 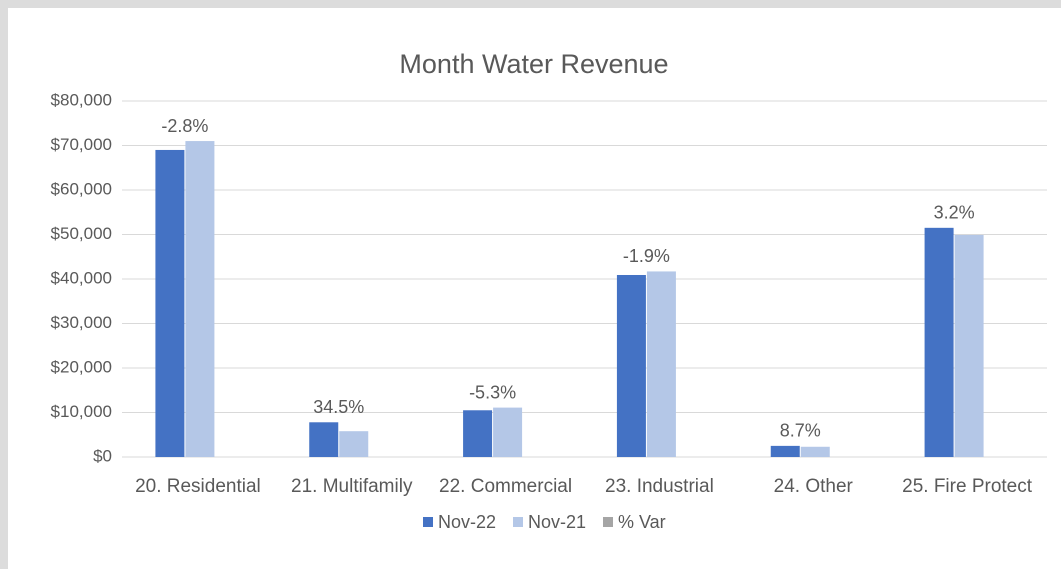 I want to click on legend-label: Nov-21, so click(x=557, y=522).